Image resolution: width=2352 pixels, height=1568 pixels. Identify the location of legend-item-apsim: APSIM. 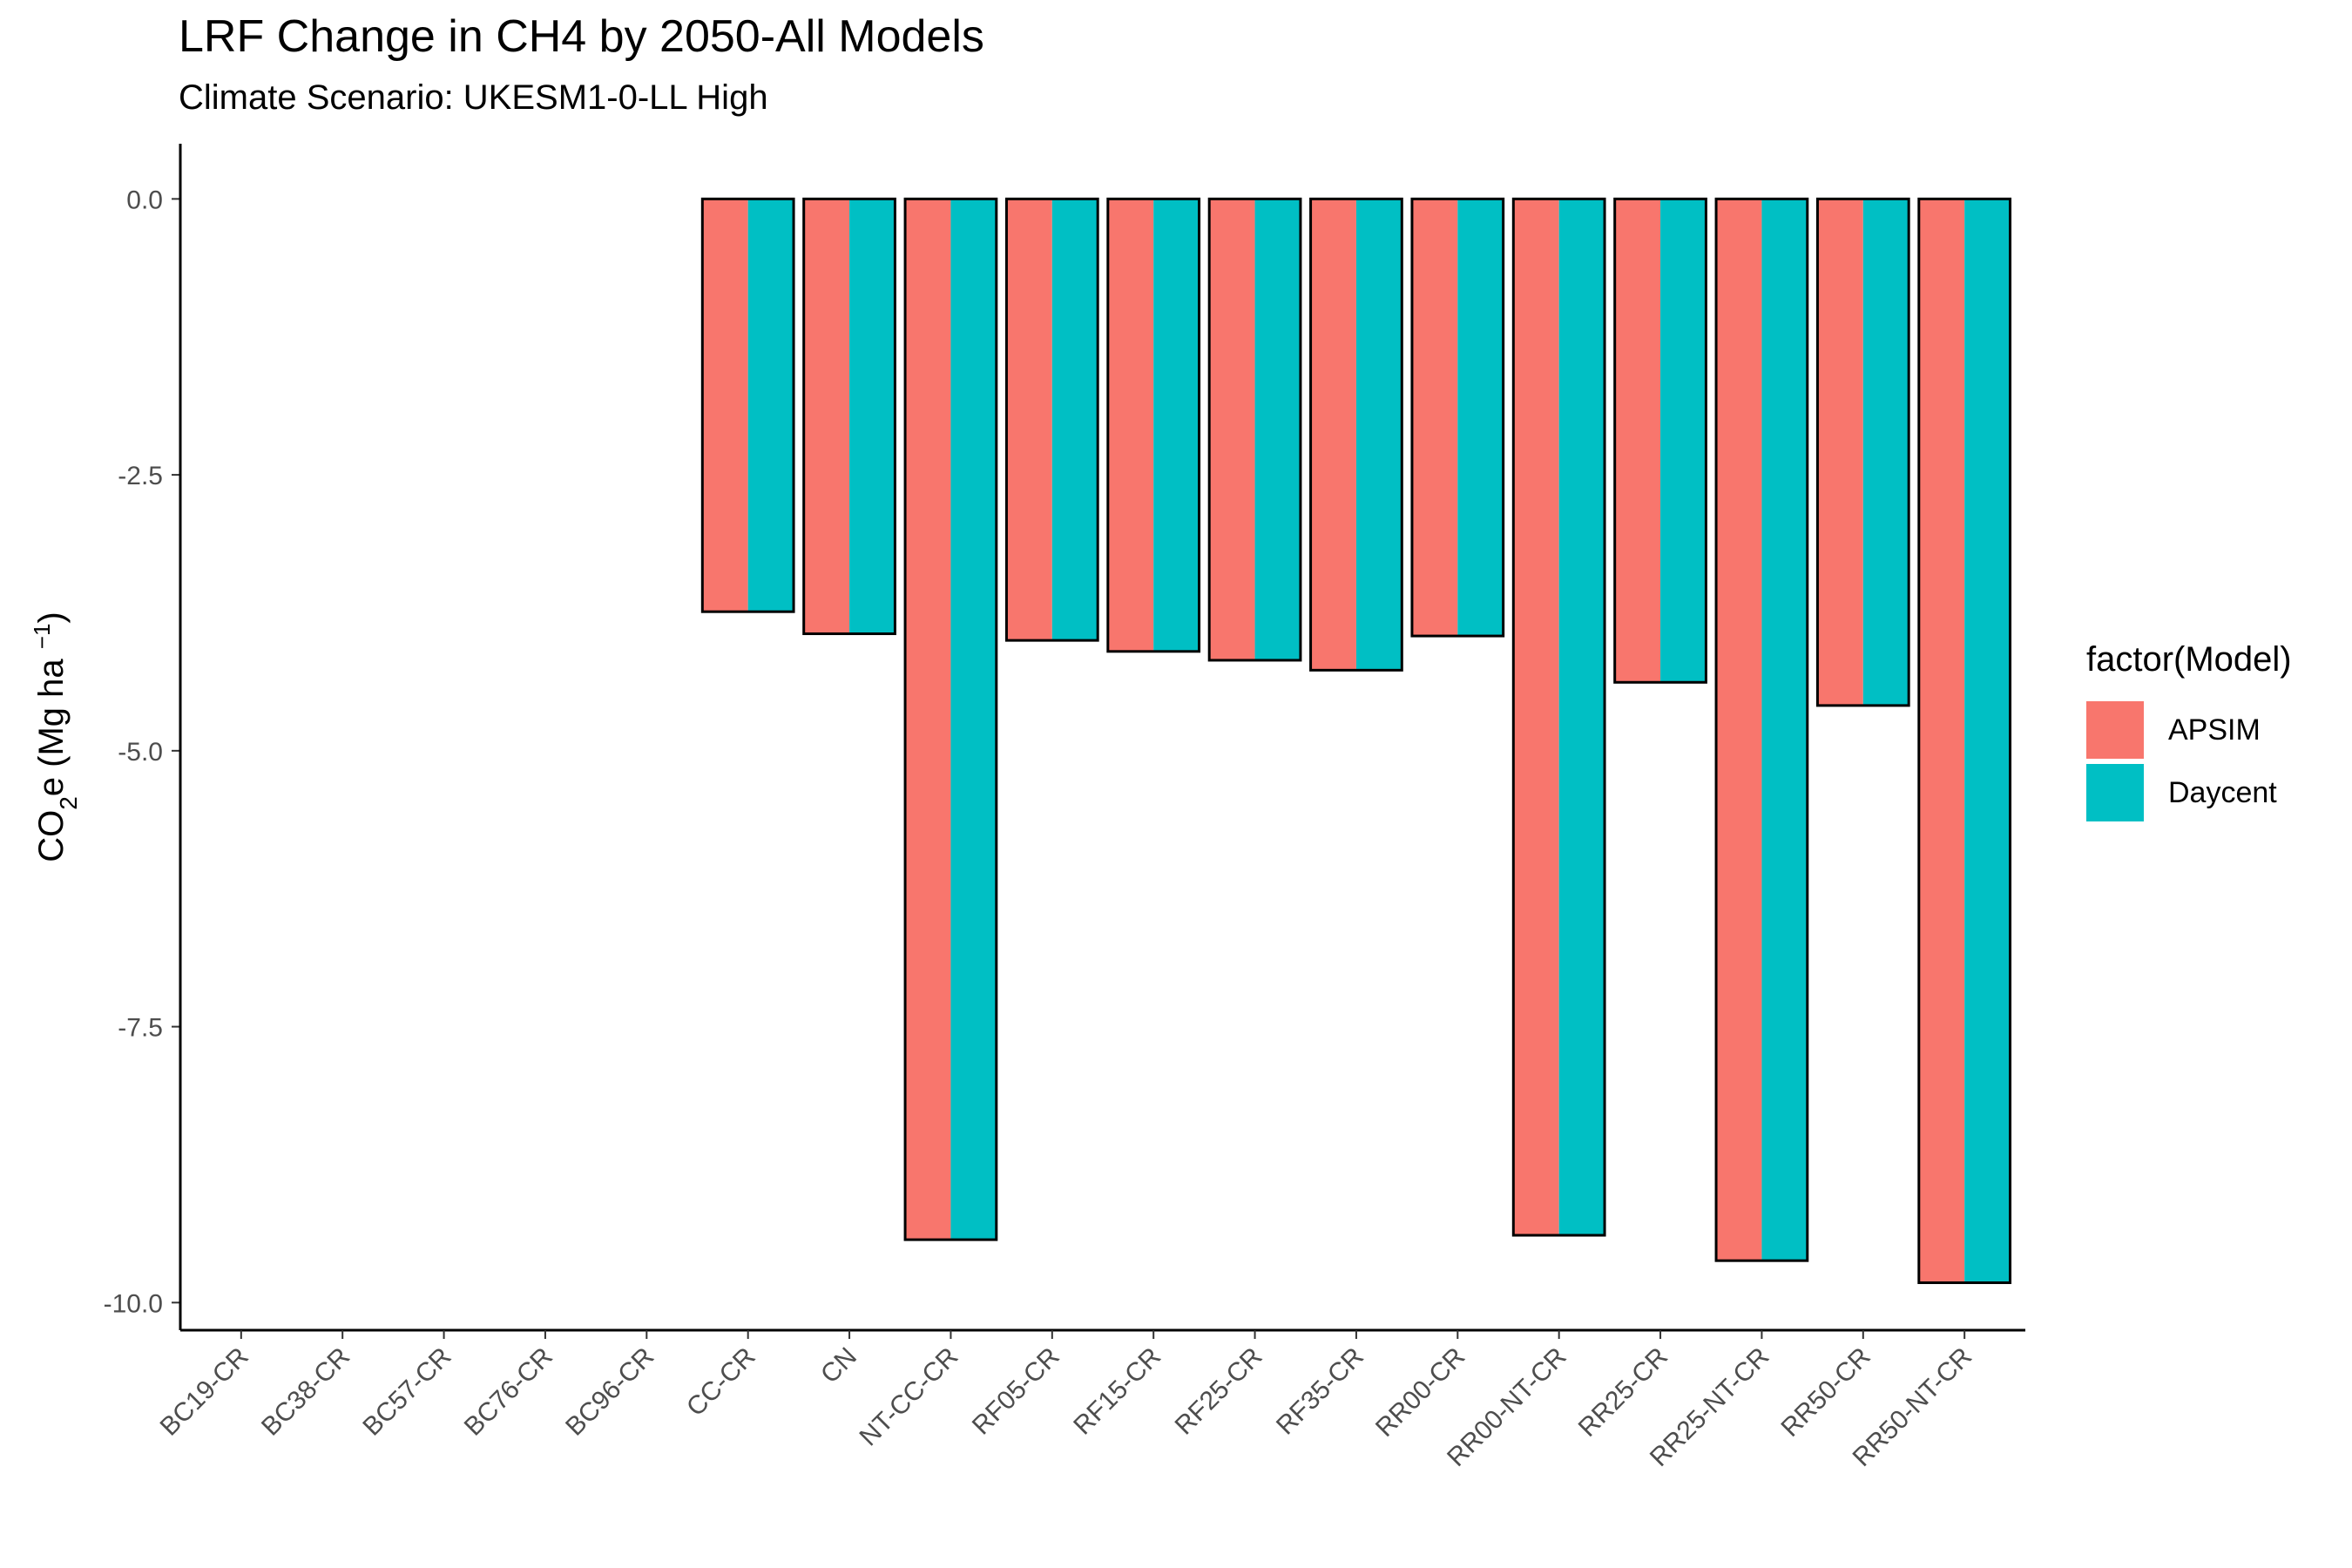
(2189, 730).